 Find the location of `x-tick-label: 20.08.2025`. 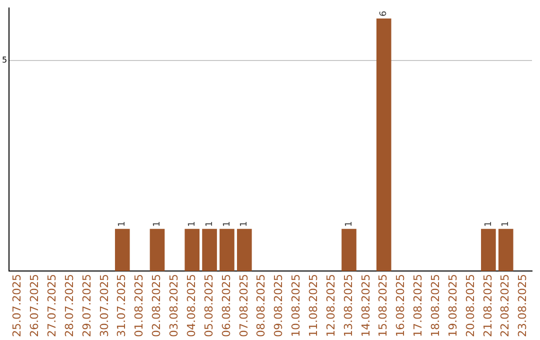

x-tick-label: 20.08.2025 is located at coordinates (470, 306).